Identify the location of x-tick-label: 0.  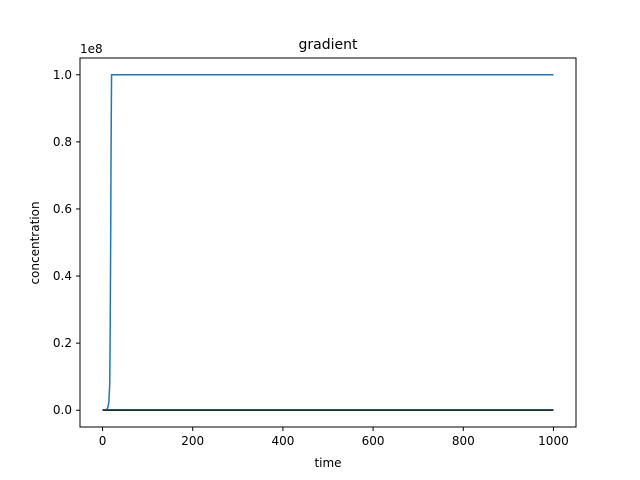
(103, 441).